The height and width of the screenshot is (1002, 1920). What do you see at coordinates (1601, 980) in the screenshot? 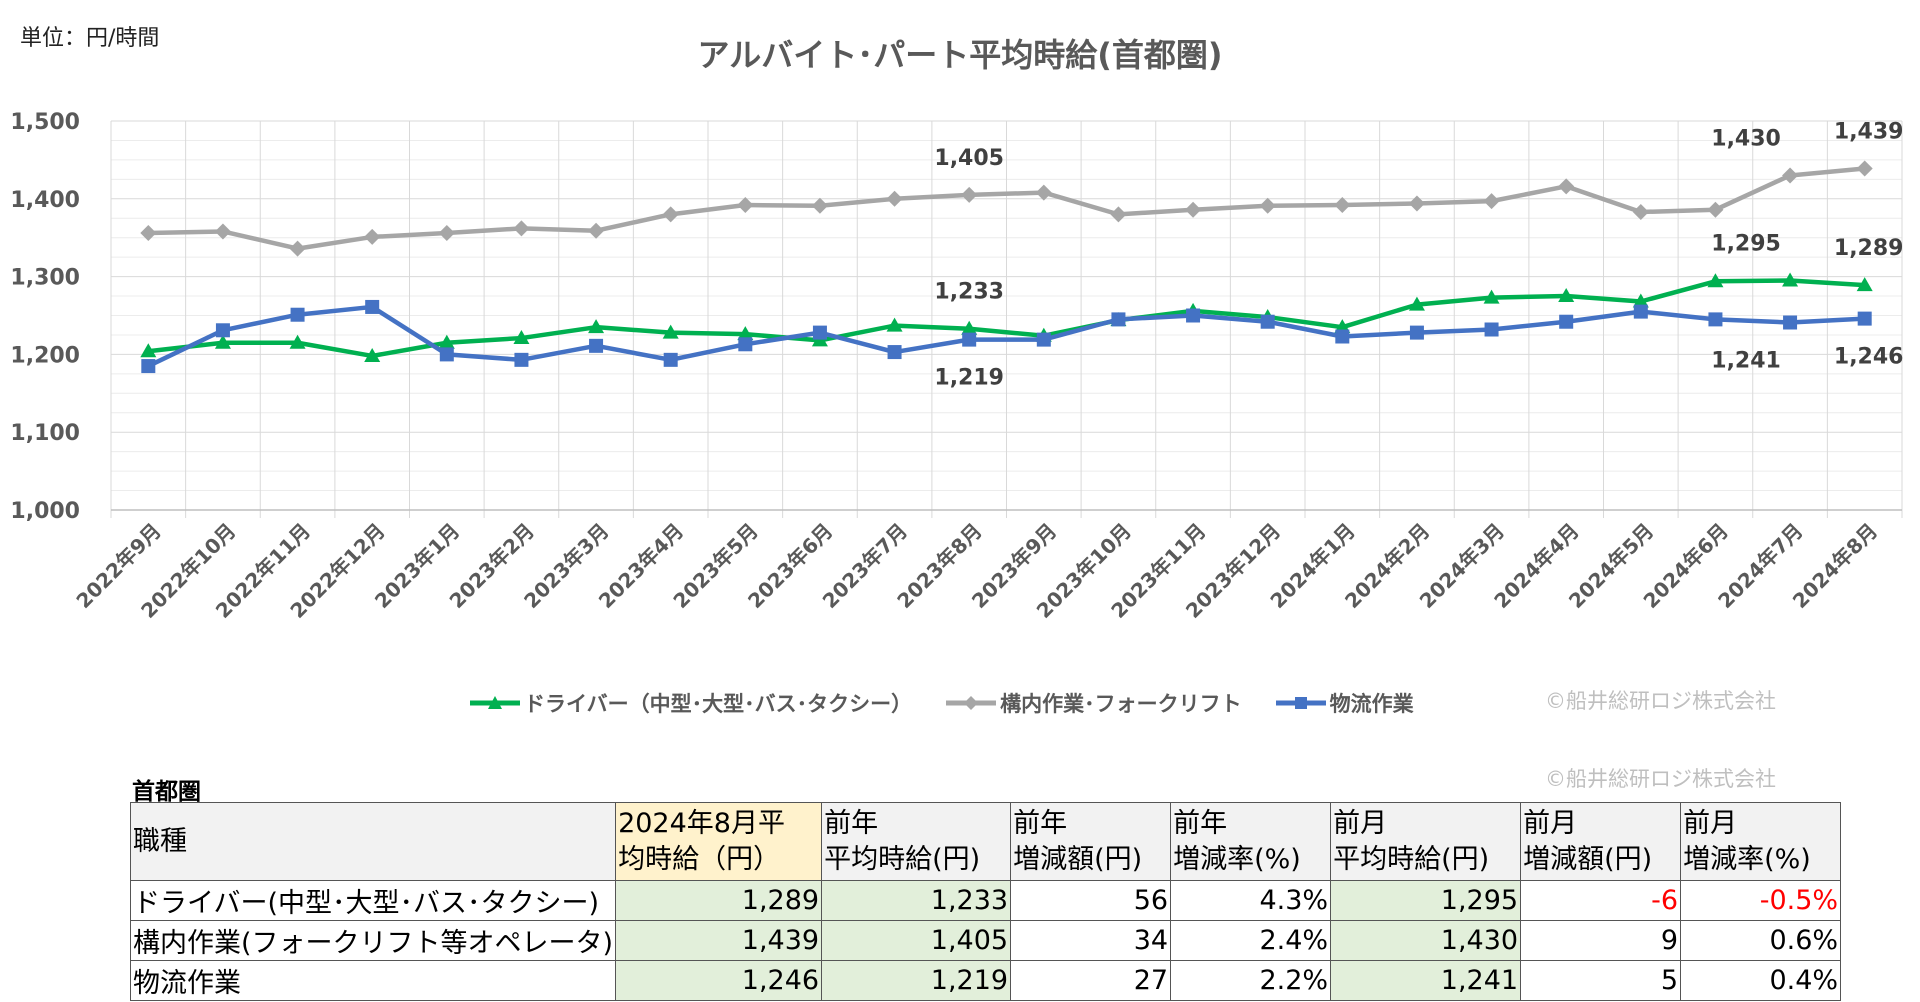
I see `table-cell: 5` at bounding box center [1601, 980].